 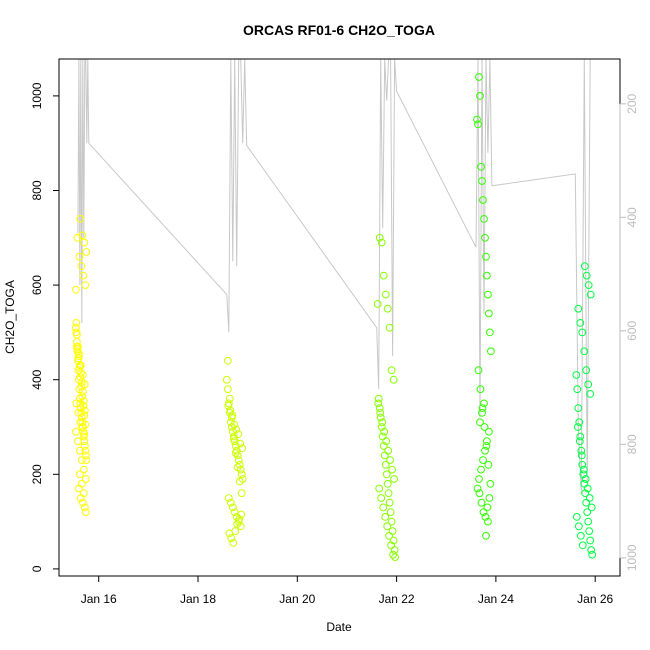 I want to click on x-tick-label: Jan 18, so click(x=198, y=599).